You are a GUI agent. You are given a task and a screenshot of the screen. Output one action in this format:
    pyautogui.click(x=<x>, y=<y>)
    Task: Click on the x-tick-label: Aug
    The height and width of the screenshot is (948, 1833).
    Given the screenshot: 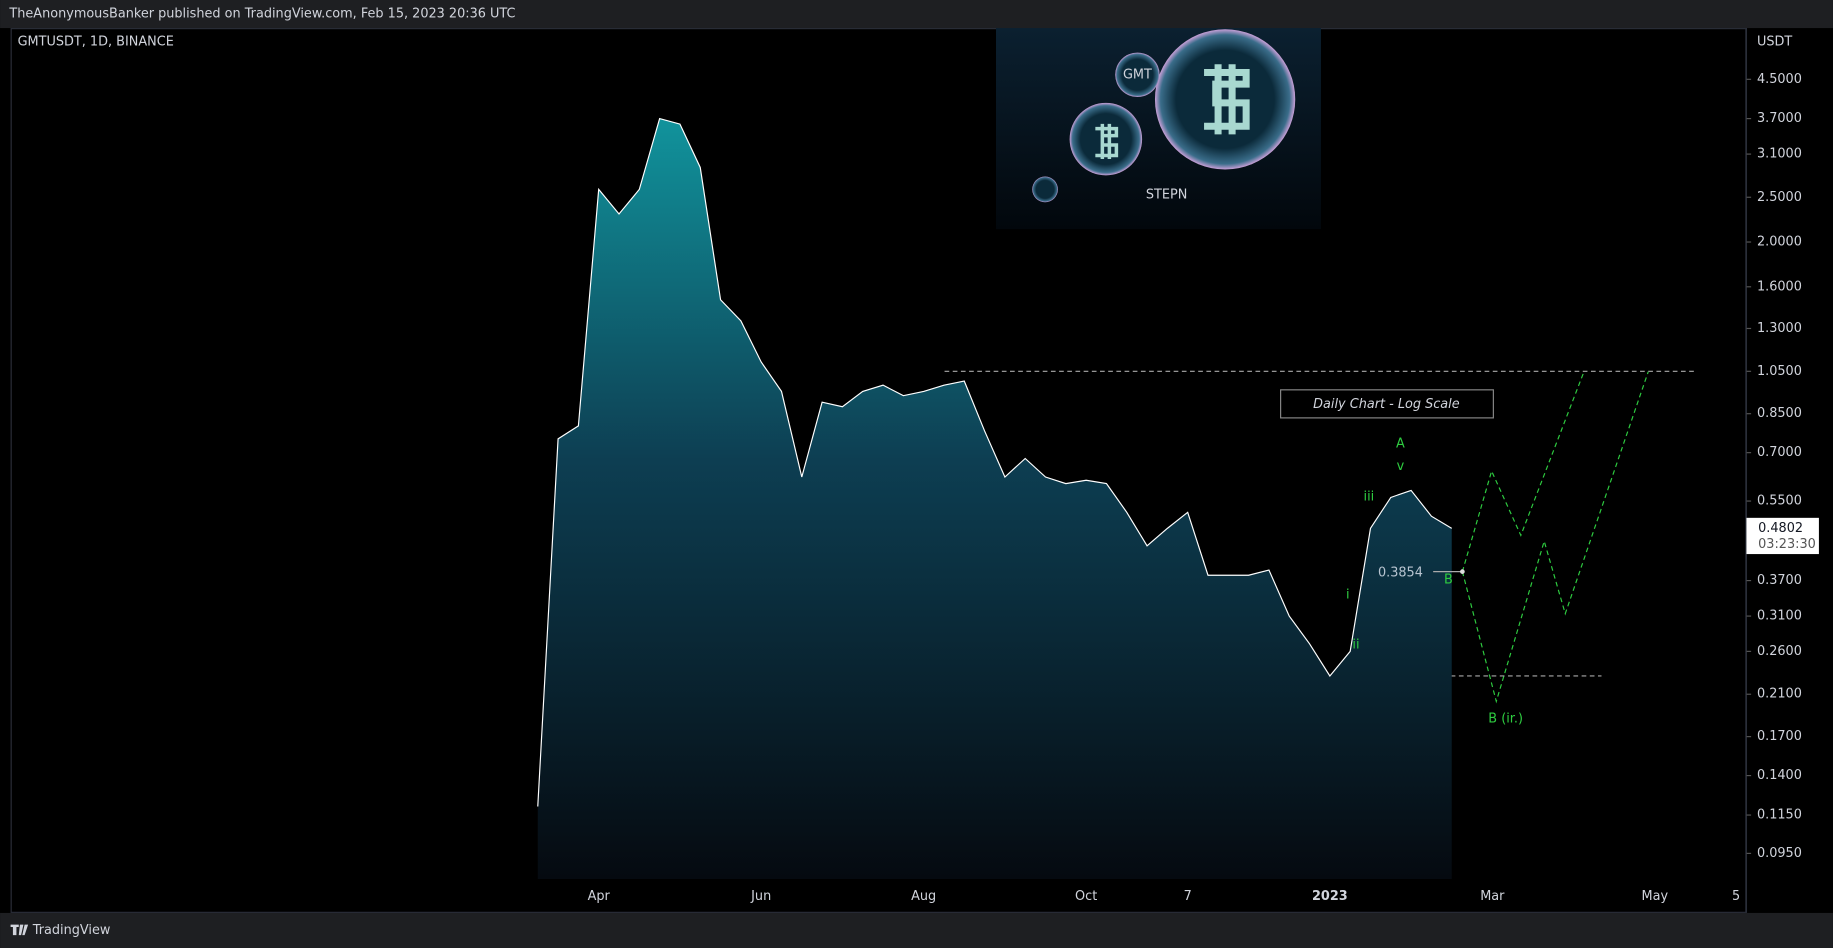 What is the action you would take?
    pyautogui.click(x=923, y=896)
    